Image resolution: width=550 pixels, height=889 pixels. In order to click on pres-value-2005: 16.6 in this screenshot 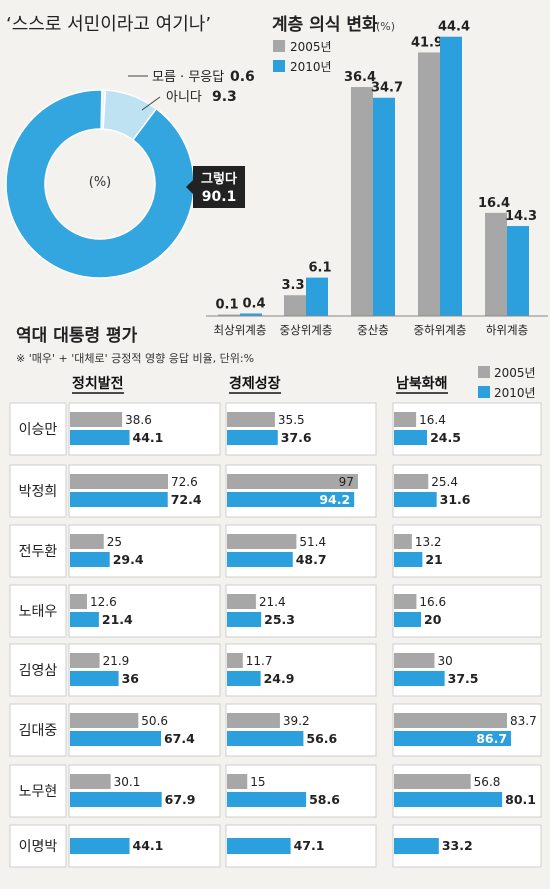, I will do `click(432, 602)`.